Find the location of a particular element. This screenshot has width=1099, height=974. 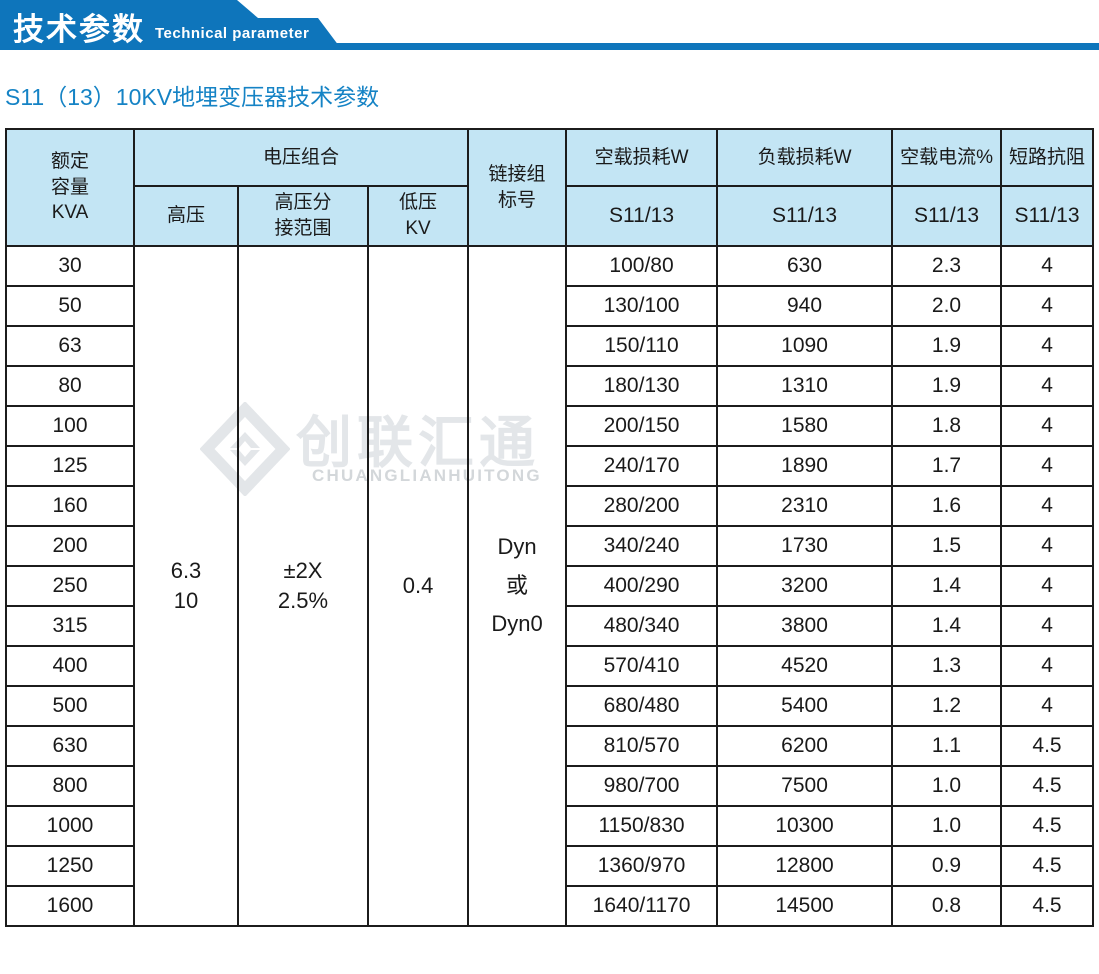

cell-capacity: 200 is located at coordinates (70, 546).